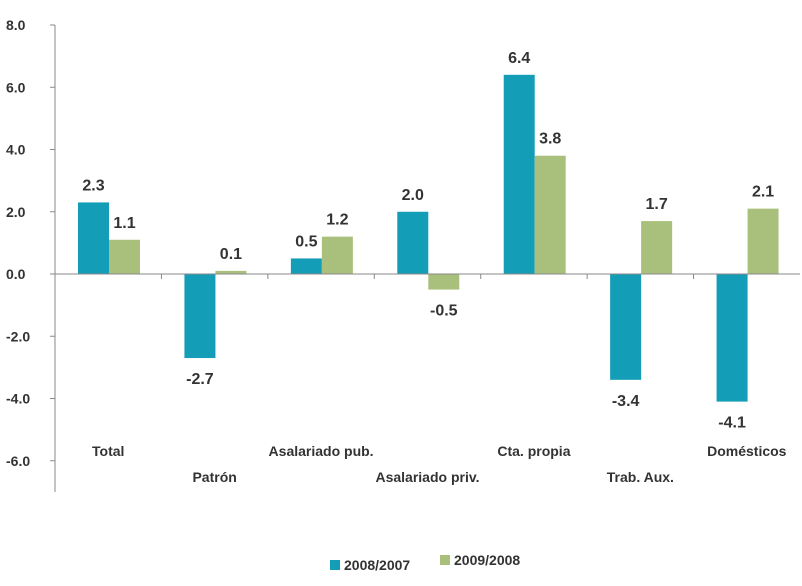 This screenshot has width=802, height=586. Describe the element at coordinates (550, 139) in the screenshot. I see `data-label: 3.8` at that location.